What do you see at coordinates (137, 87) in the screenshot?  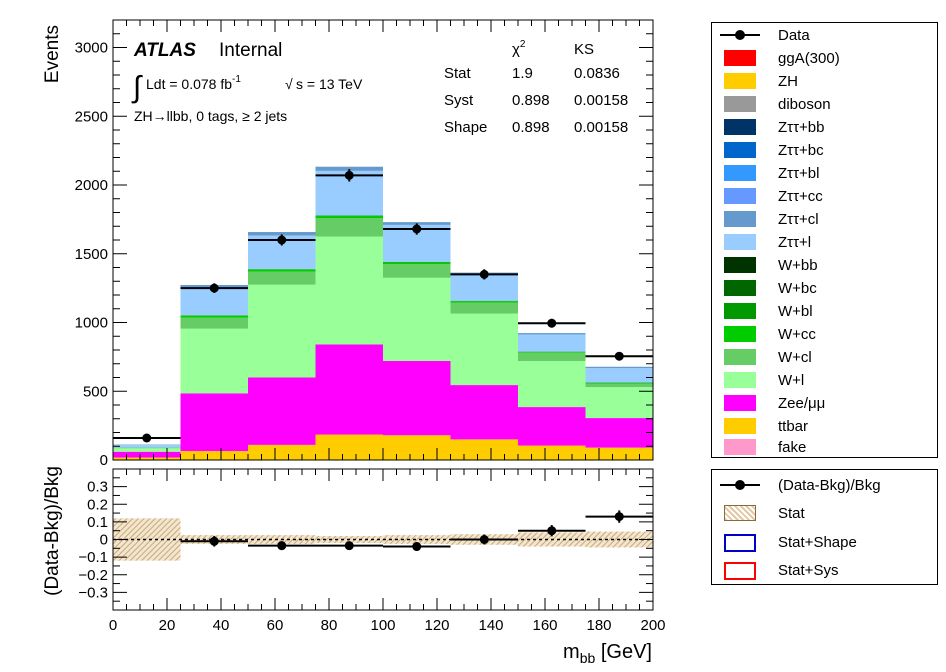 I see `integral-sign: ∫` at bounding box center [137, 87].